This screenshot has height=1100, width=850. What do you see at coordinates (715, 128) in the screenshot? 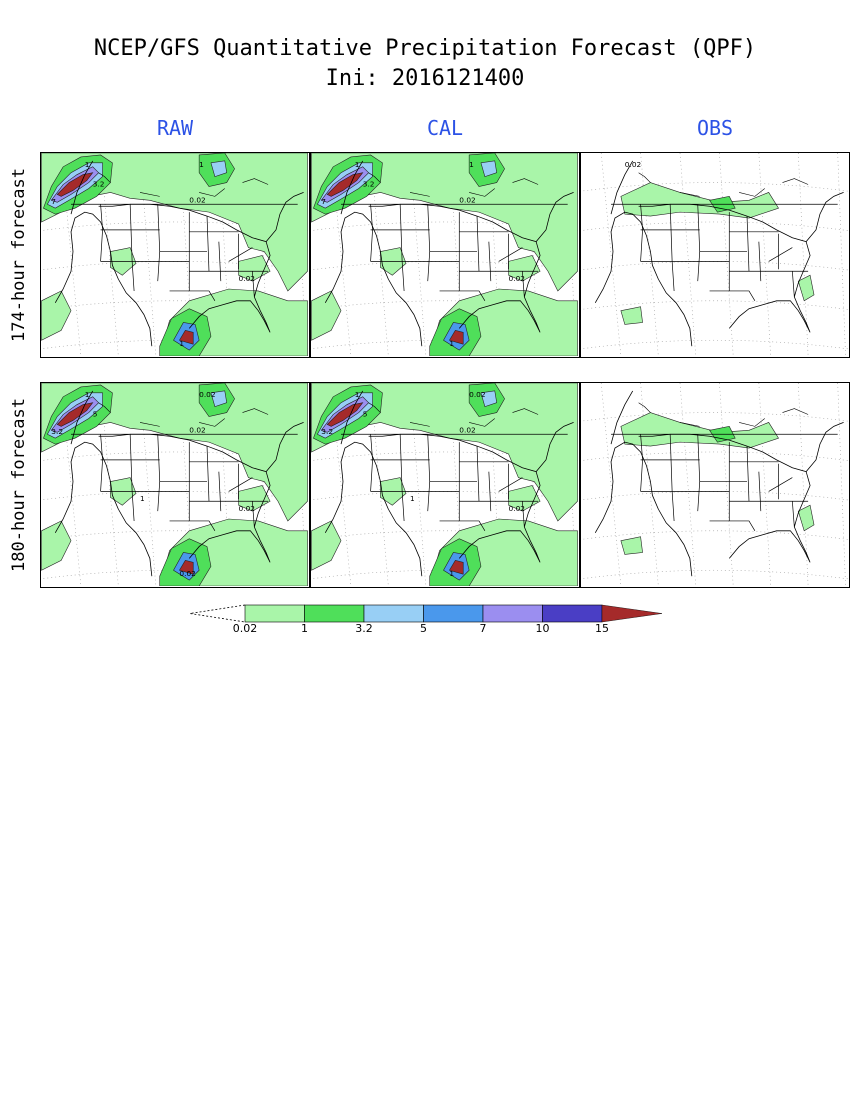
I see `column-label-obs: OBS` at bounding box center [715, 128].